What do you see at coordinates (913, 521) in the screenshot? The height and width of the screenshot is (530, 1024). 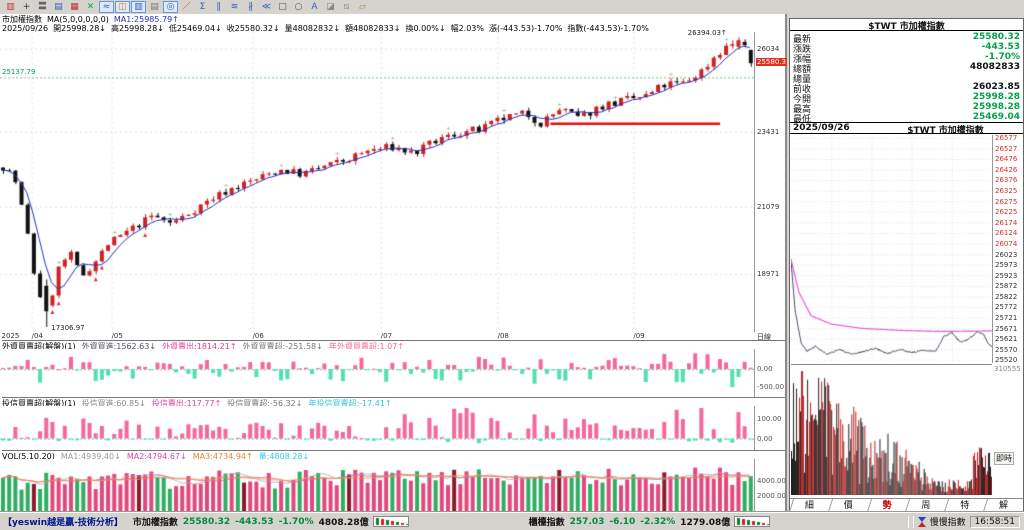 I see `status-separator` at bounding box center [913, 521].